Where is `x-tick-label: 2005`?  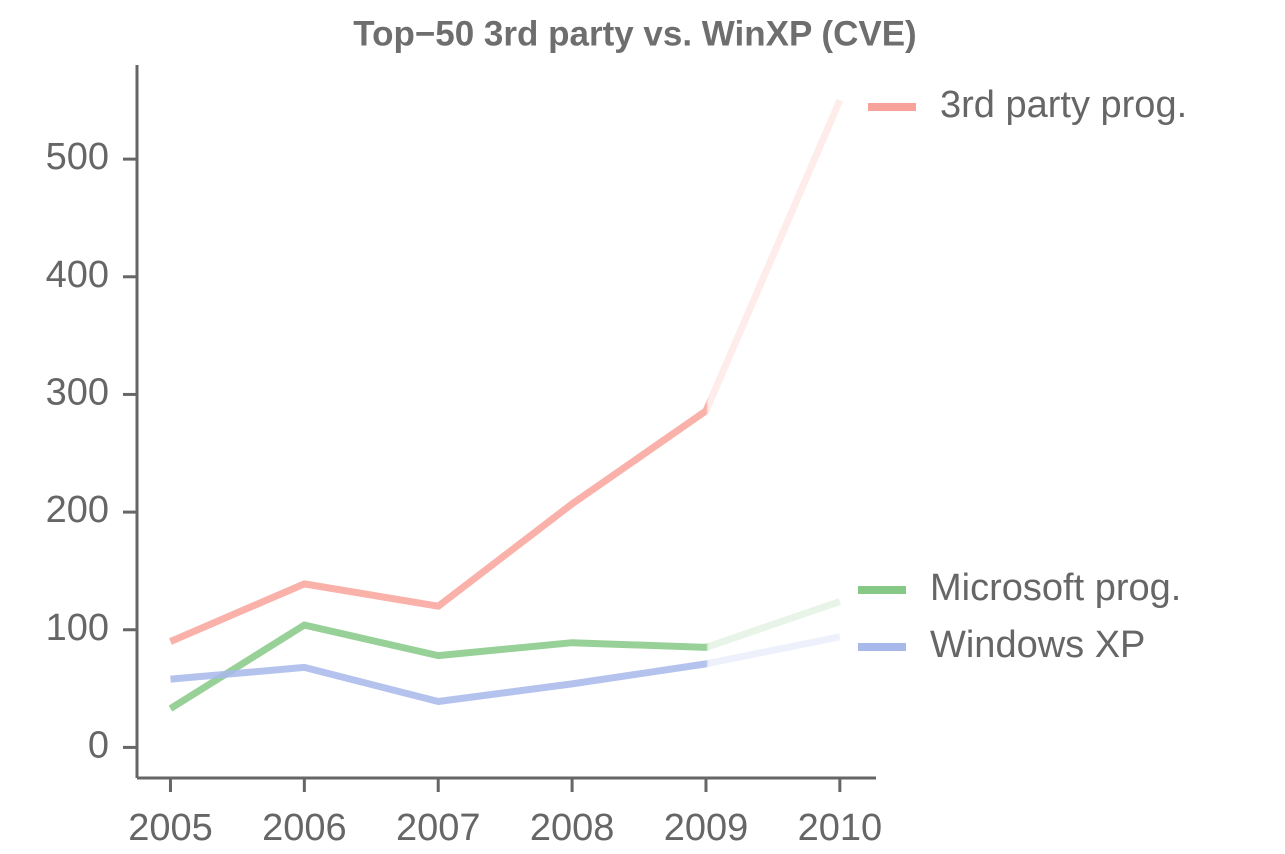 x-tick-label: 2005 is located at coordinates (170, 828).